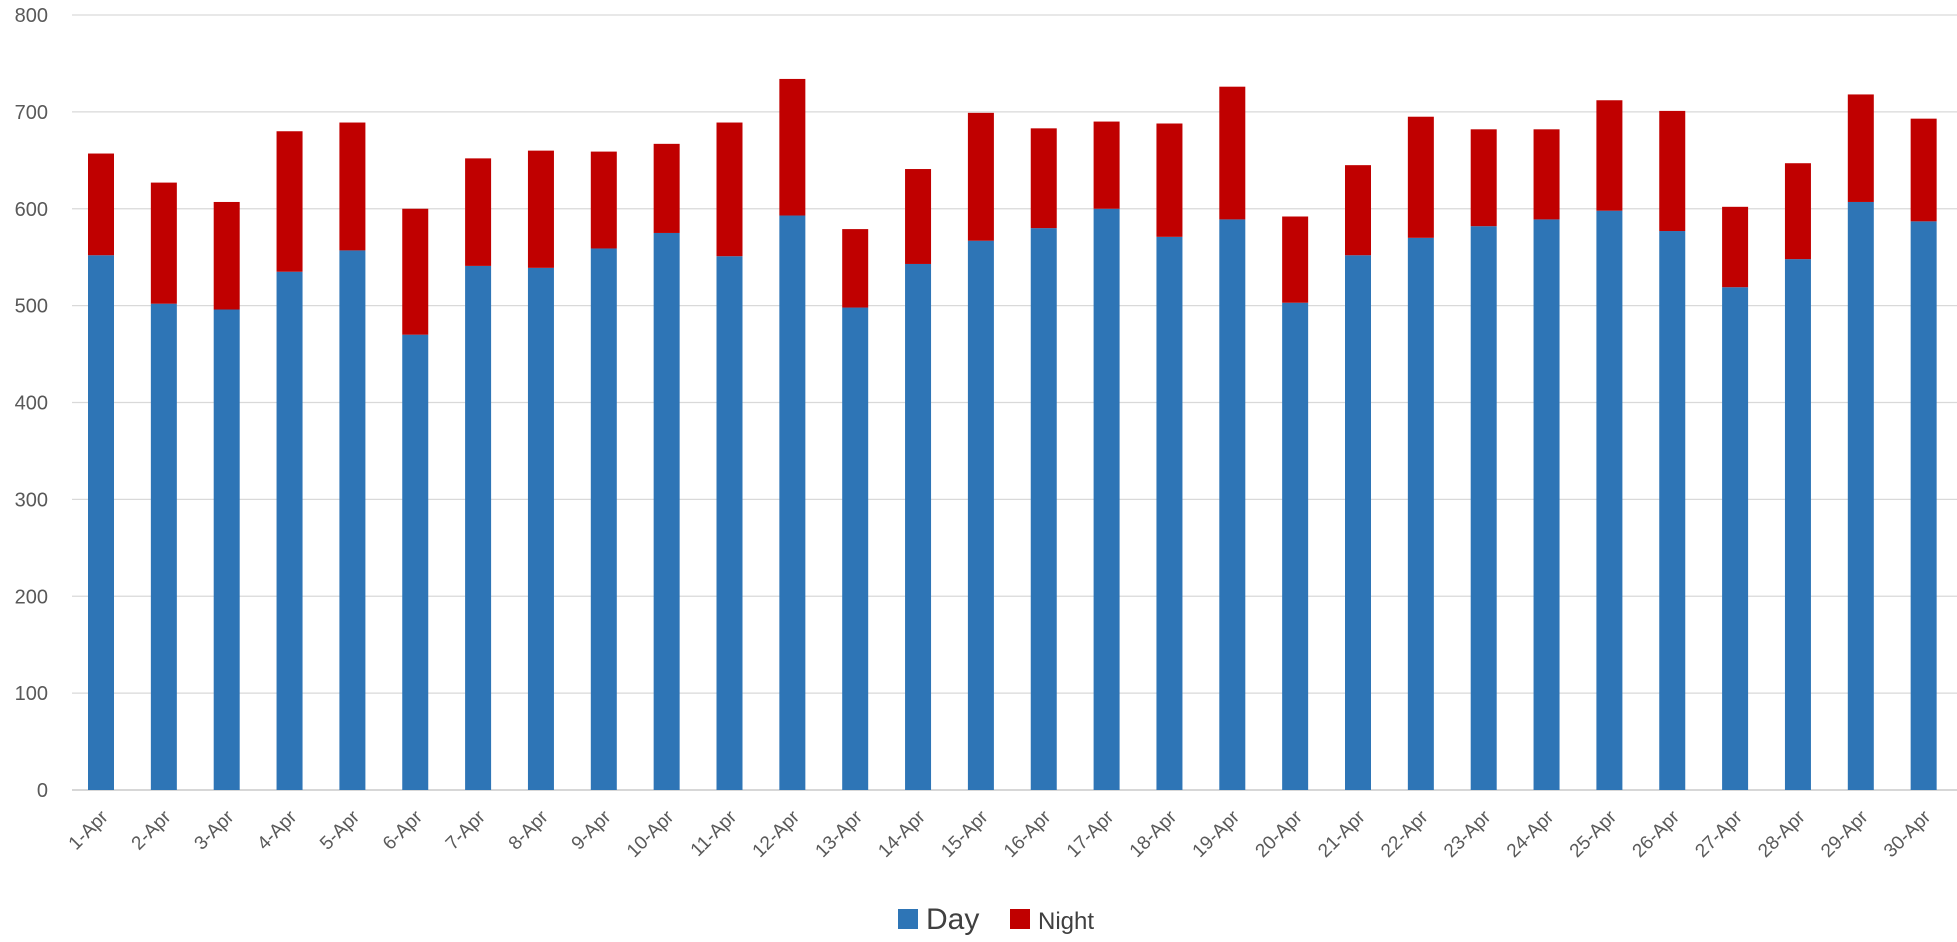 The image size is (1957, 942). What do you see at coordinates (540, 209) in the screenshot?
I see `bar-night-8-Apr` at bounding box center [540, 209].